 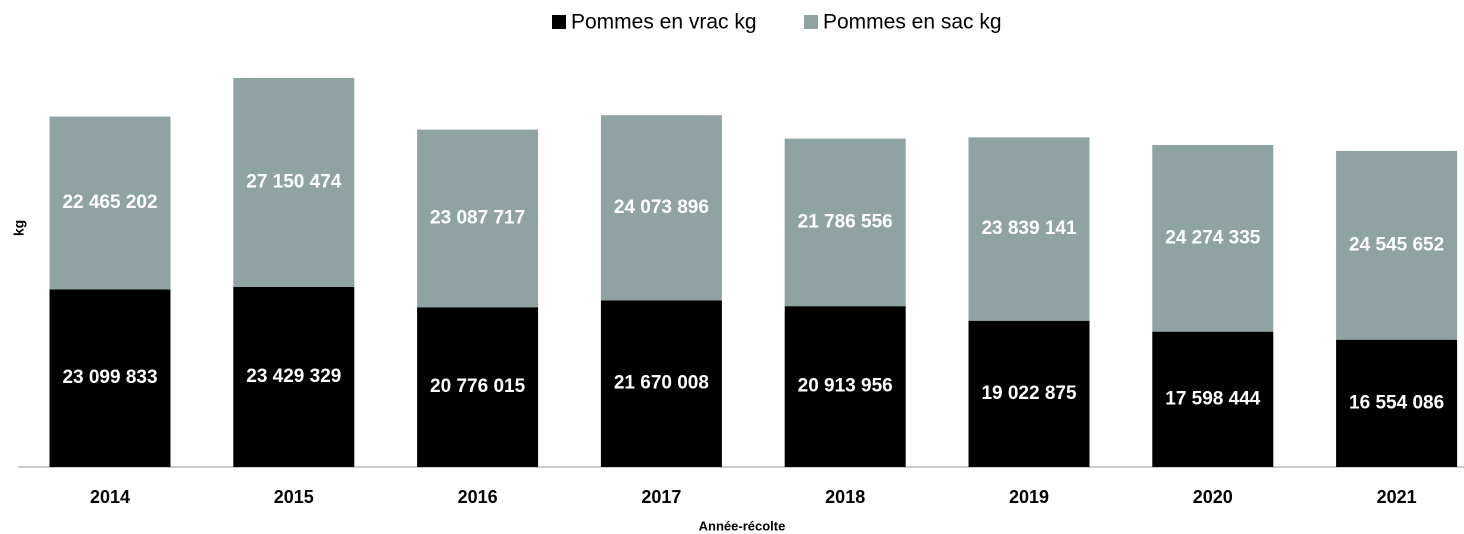 I want to click on x-tick-label: 2018, so click(x=845, y=497).